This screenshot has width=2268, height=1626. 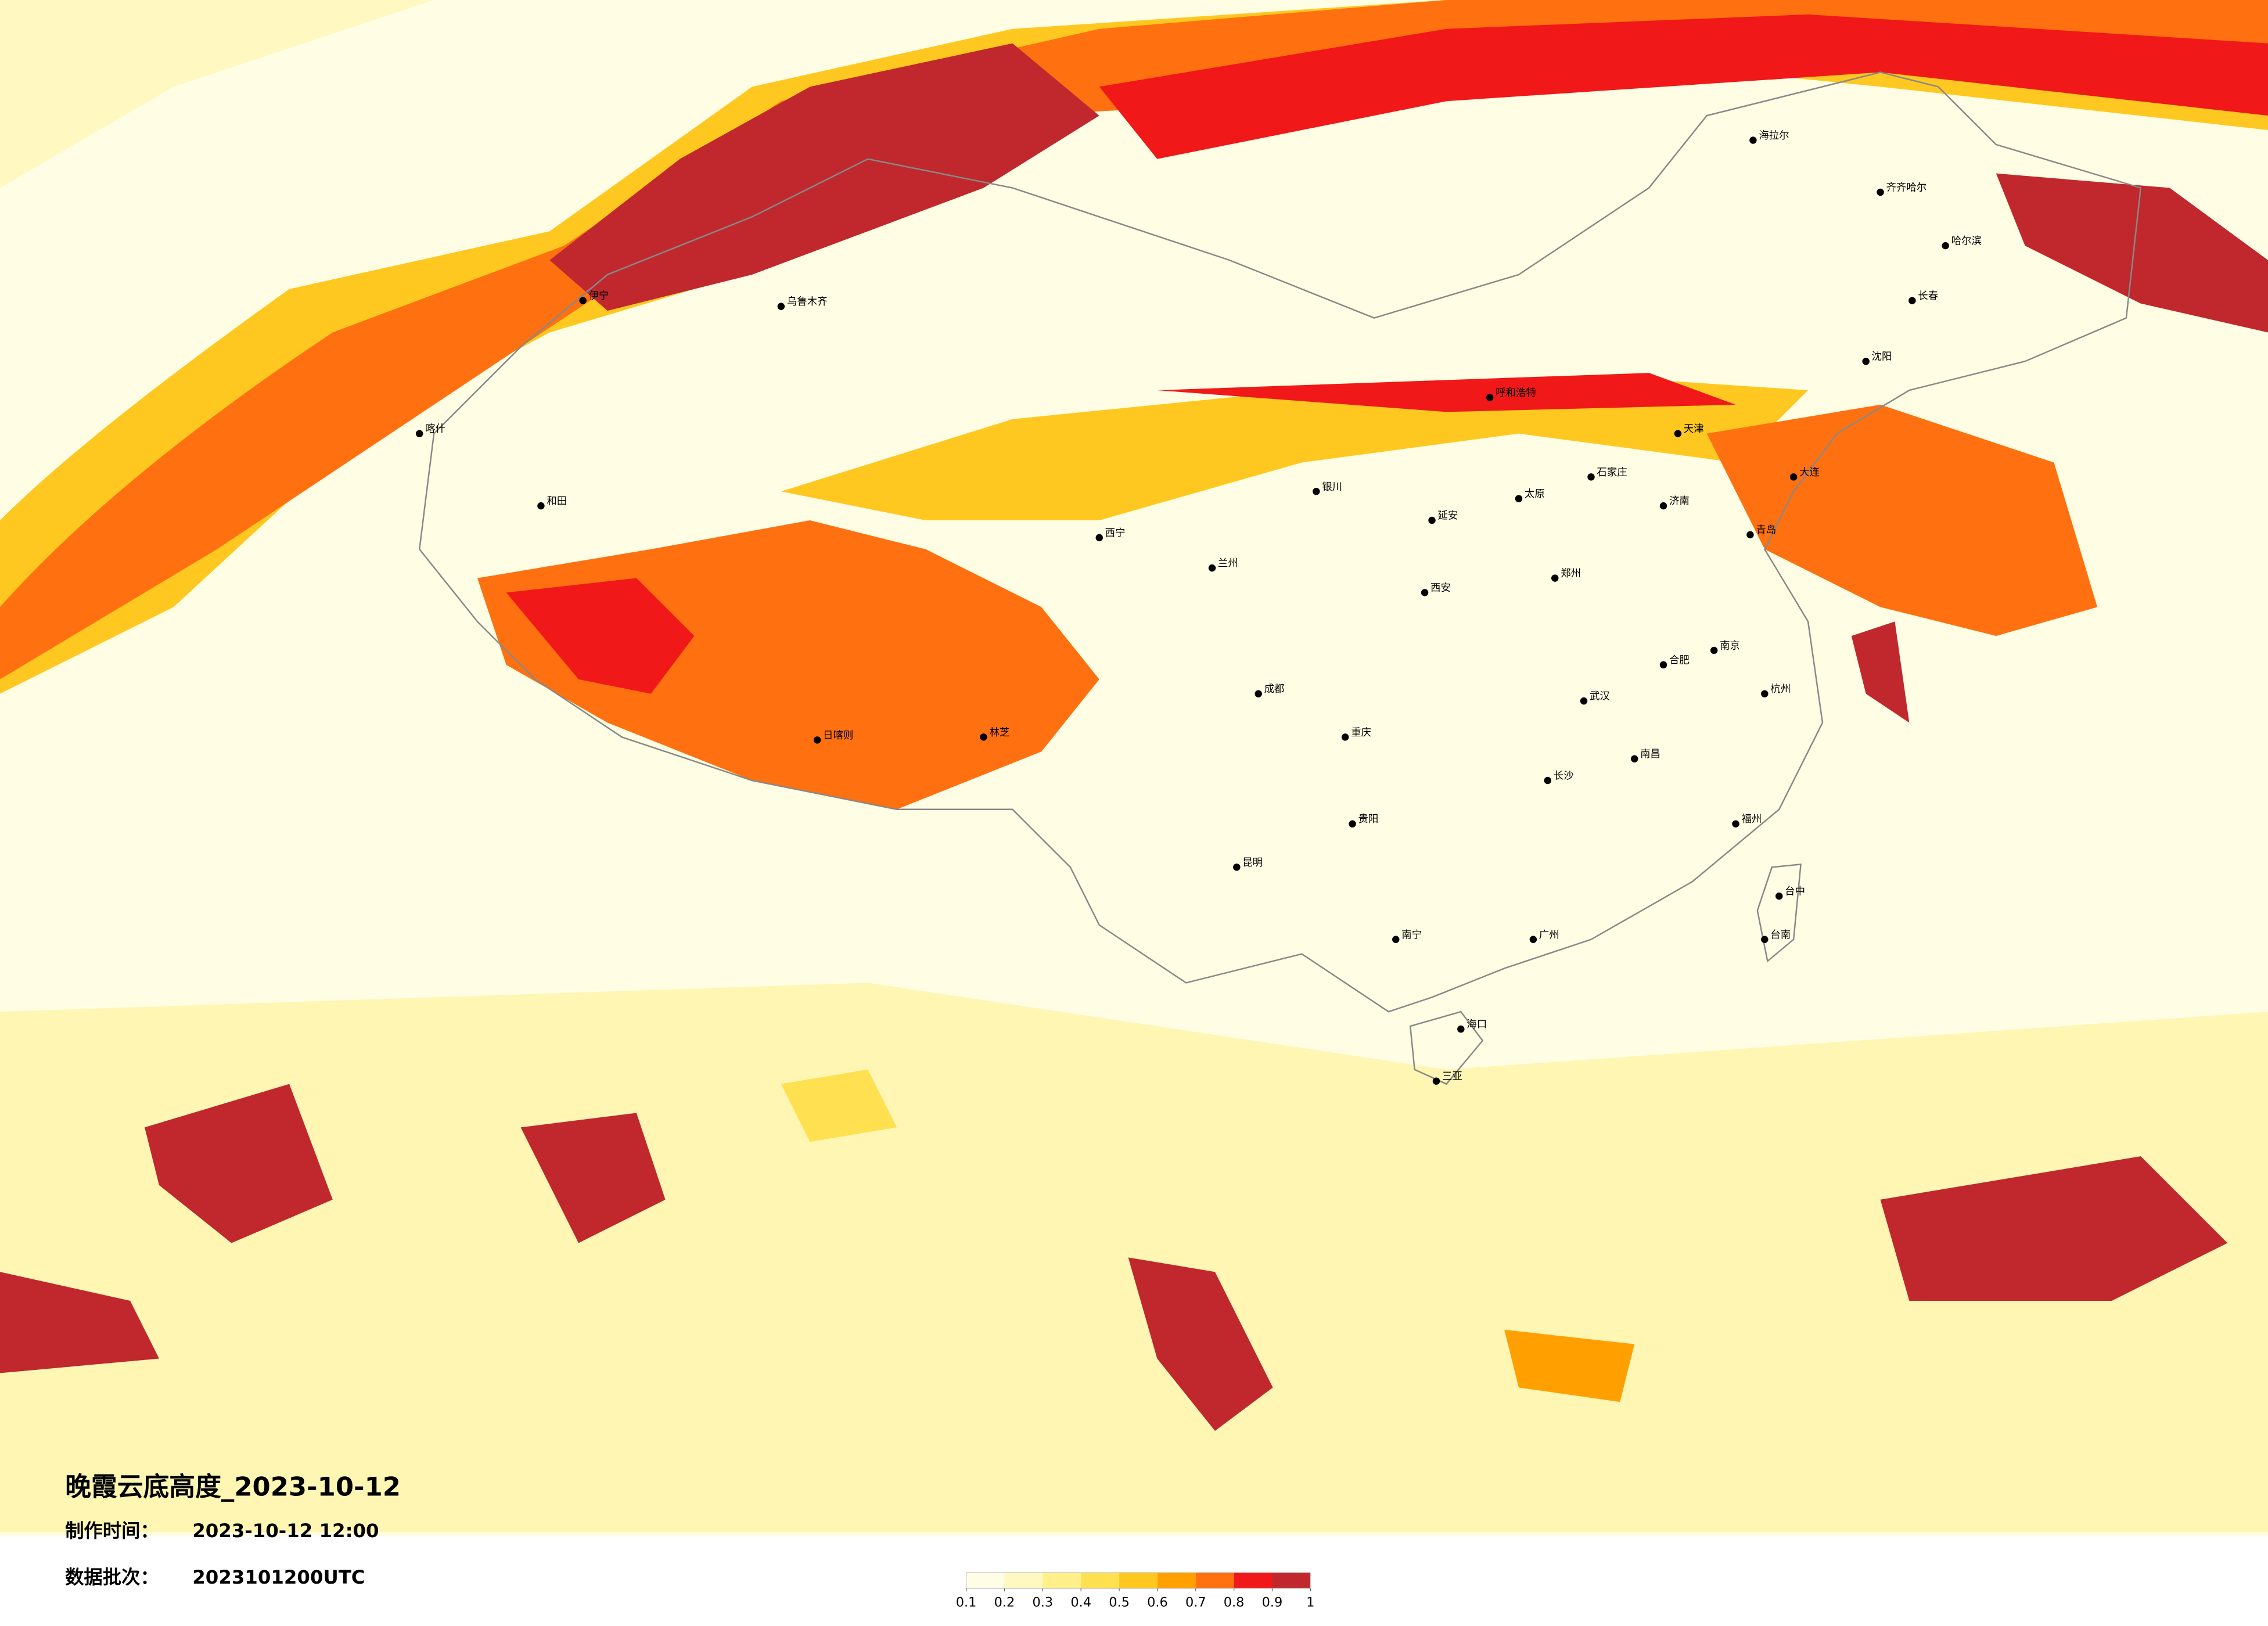 I want to click on city-label: 日喀则, so click(x=838, y=736).